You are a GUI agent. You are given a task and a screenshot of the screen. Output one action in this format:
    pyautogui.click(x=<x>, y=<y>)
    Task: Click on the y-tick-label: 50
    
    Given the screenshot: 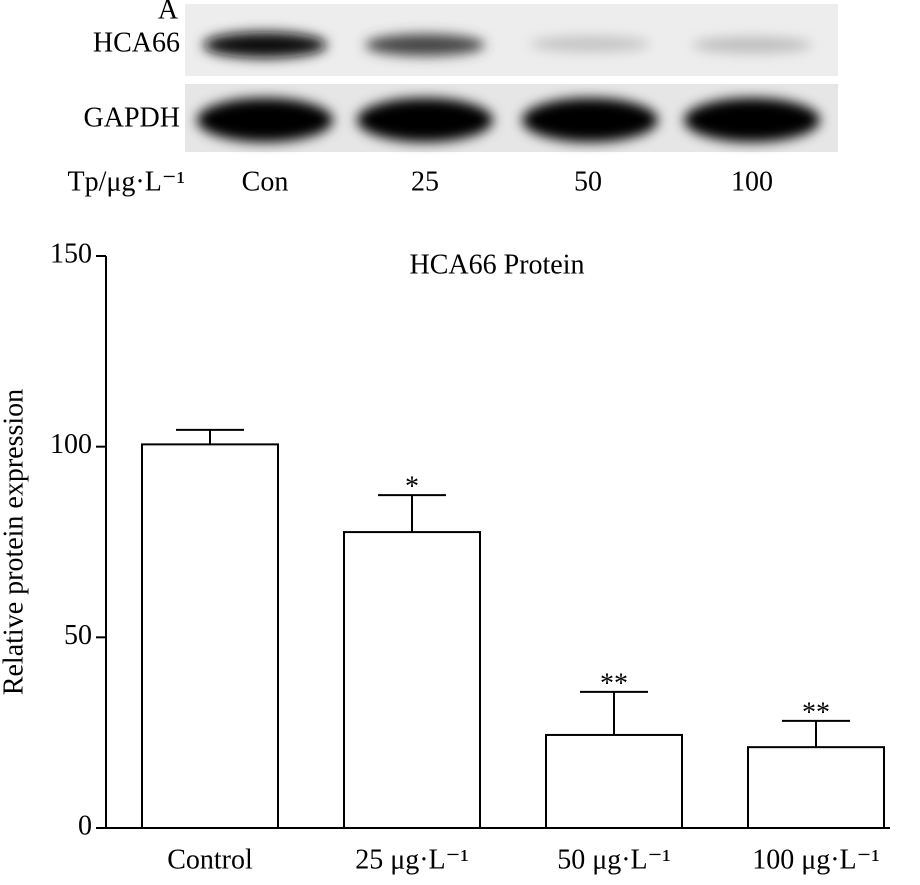 What is the action you would take?
    pyautogui.click(x=78, y=635)
    